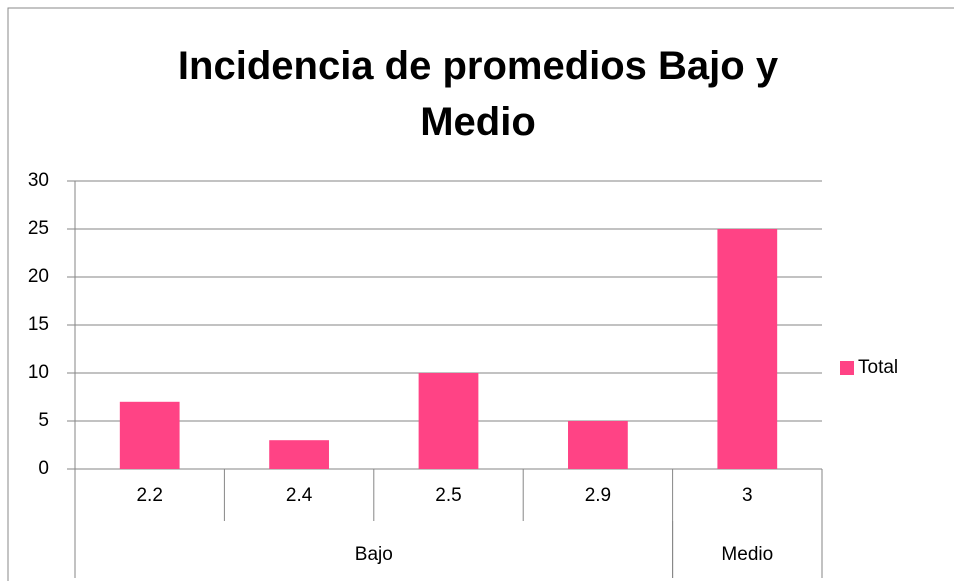 This screenshot has width=954, height=581. Describe the element at coordinates (847, 368) in the screenshot. I see `legend-swatch` at that location.